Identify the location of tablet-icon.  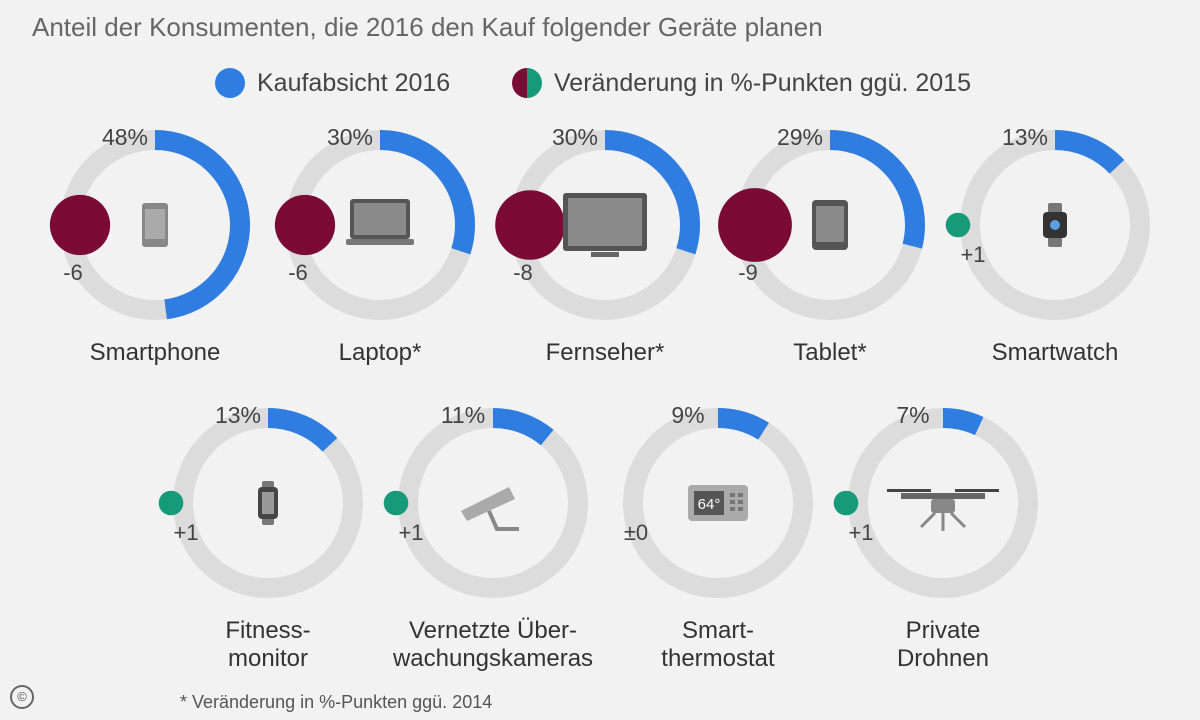
(830, 225).